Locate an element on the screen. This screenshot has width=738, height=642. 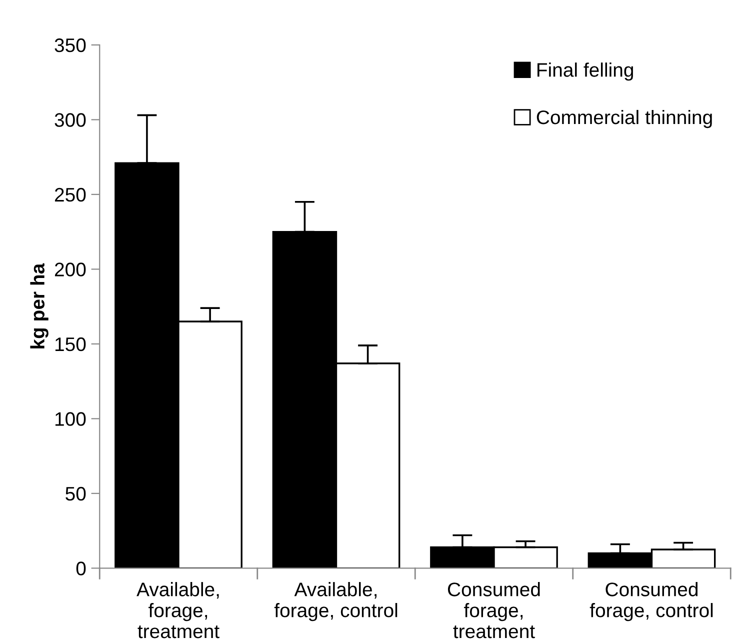
y-axis-title: kg per ha is located at coordinates (39, 305).